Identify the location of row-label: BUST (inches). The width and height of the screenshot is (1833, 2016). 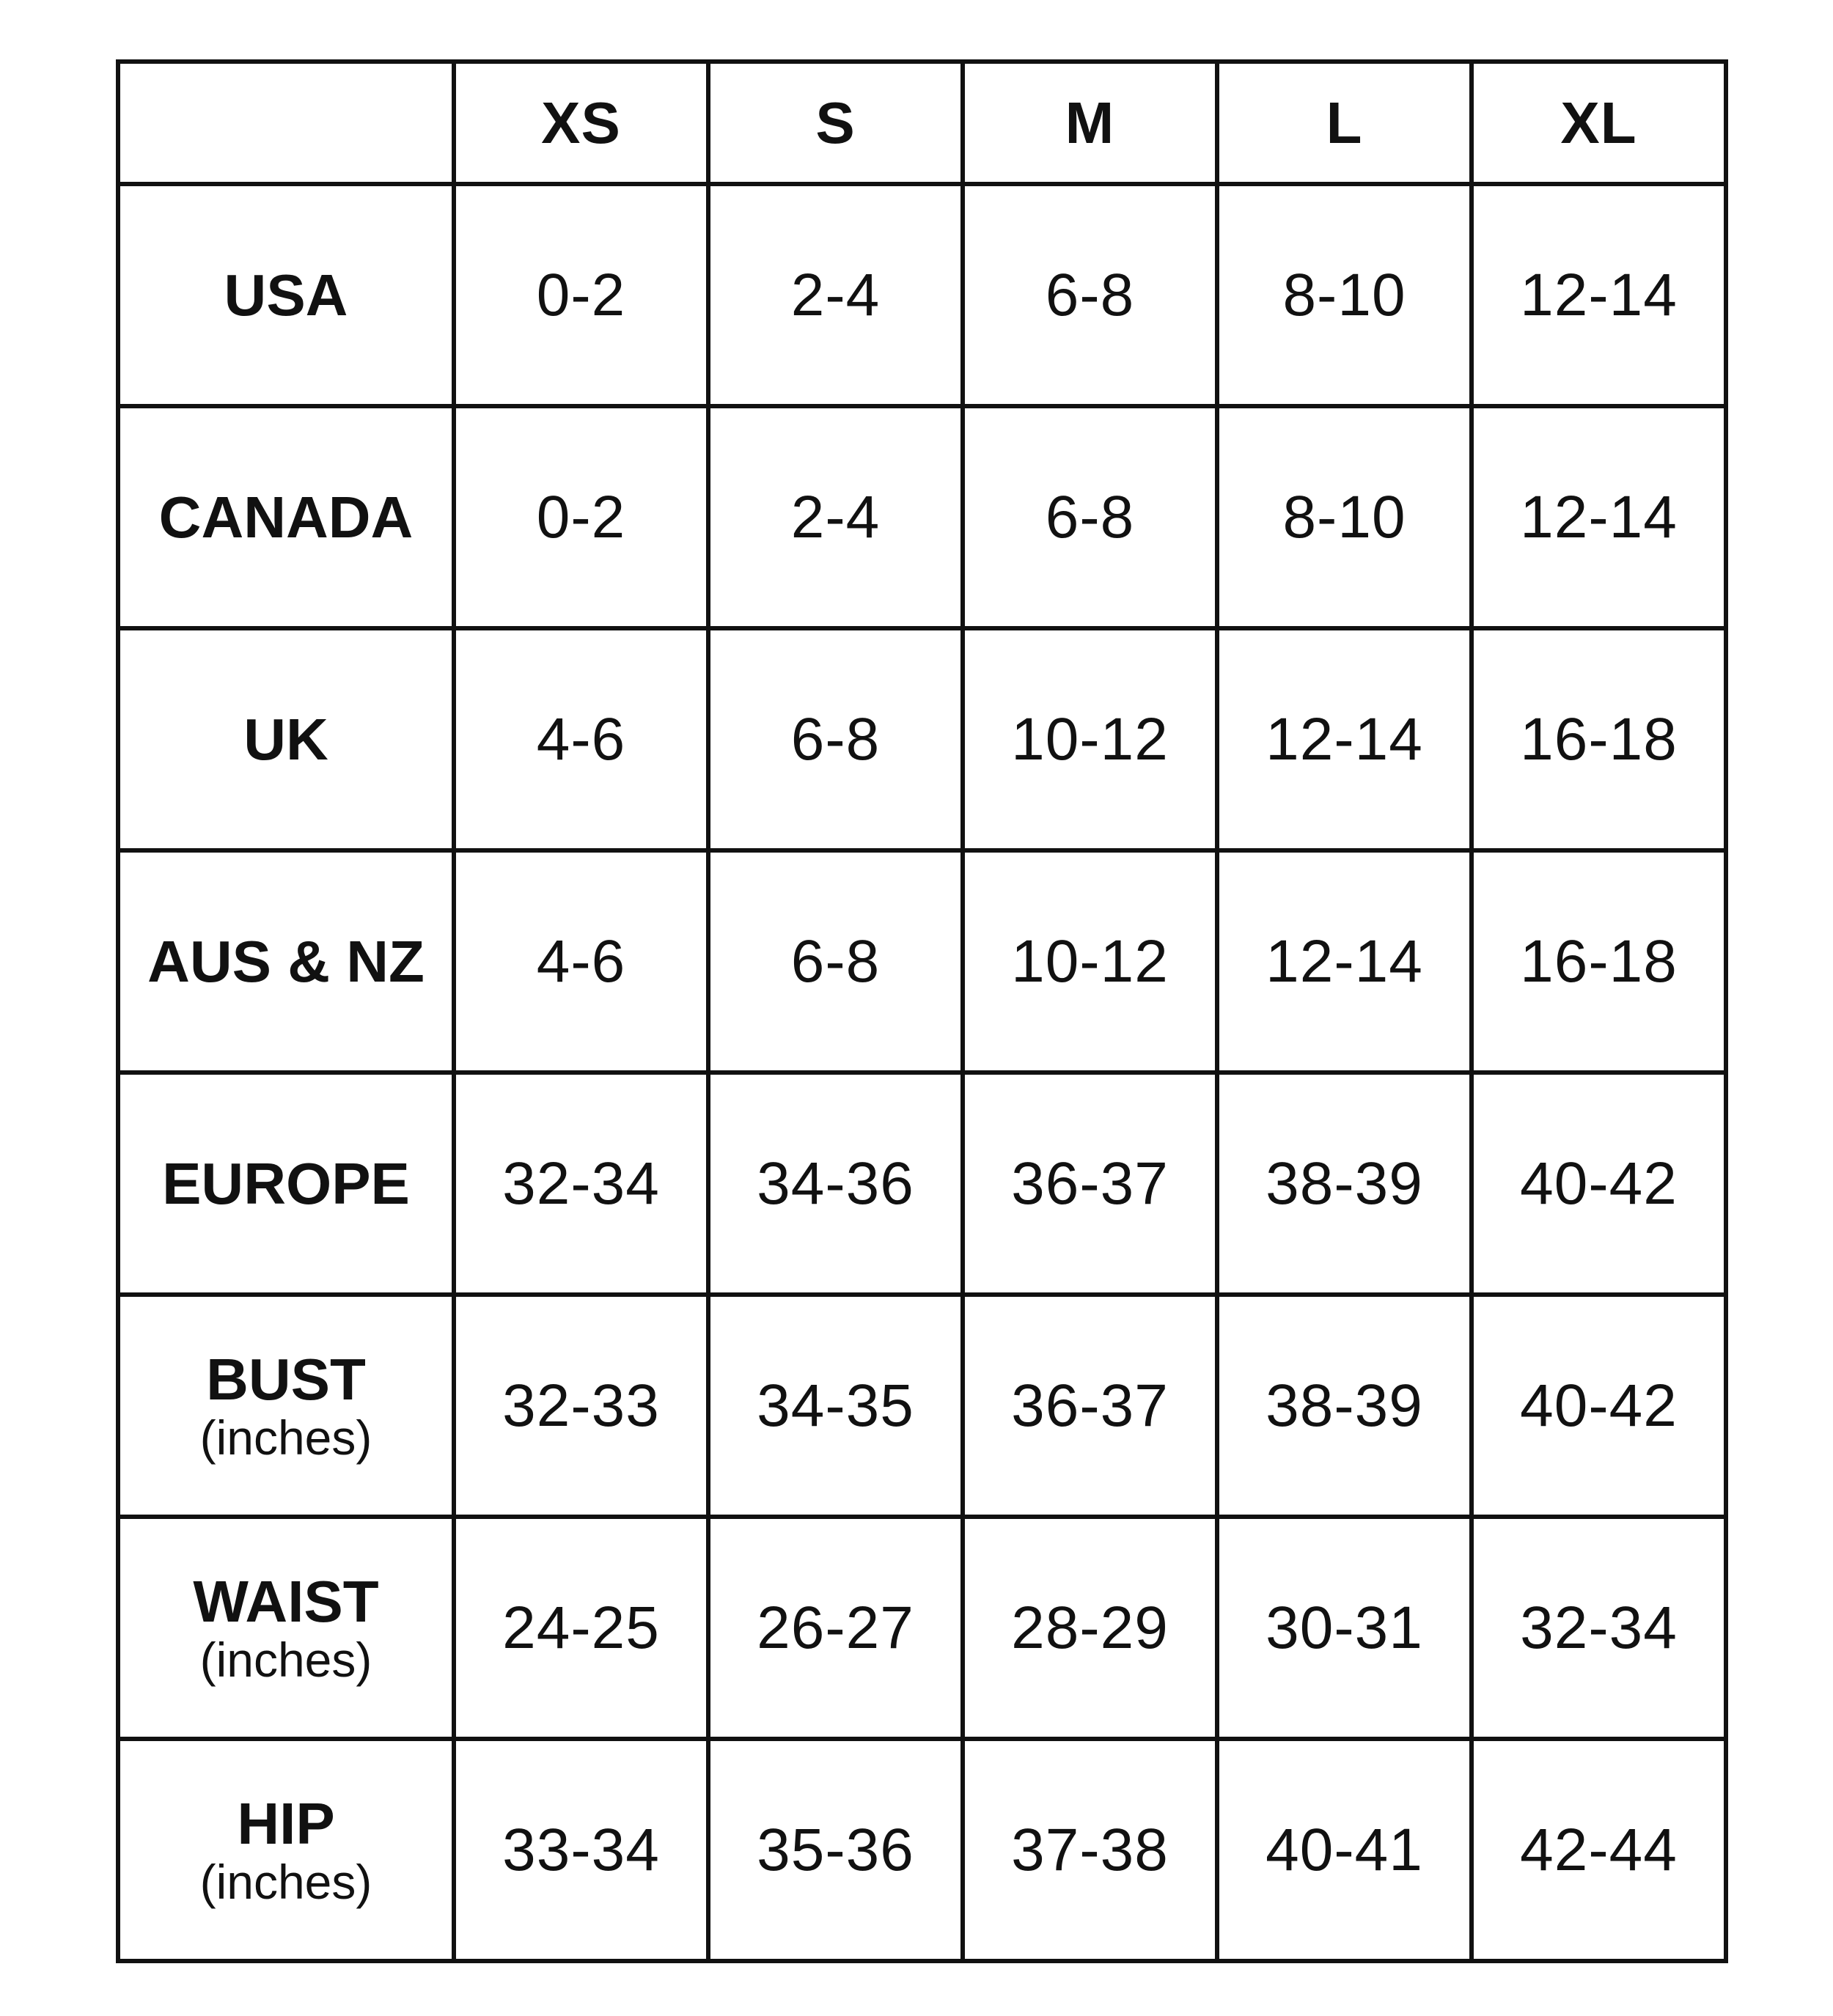
(286, 1406).